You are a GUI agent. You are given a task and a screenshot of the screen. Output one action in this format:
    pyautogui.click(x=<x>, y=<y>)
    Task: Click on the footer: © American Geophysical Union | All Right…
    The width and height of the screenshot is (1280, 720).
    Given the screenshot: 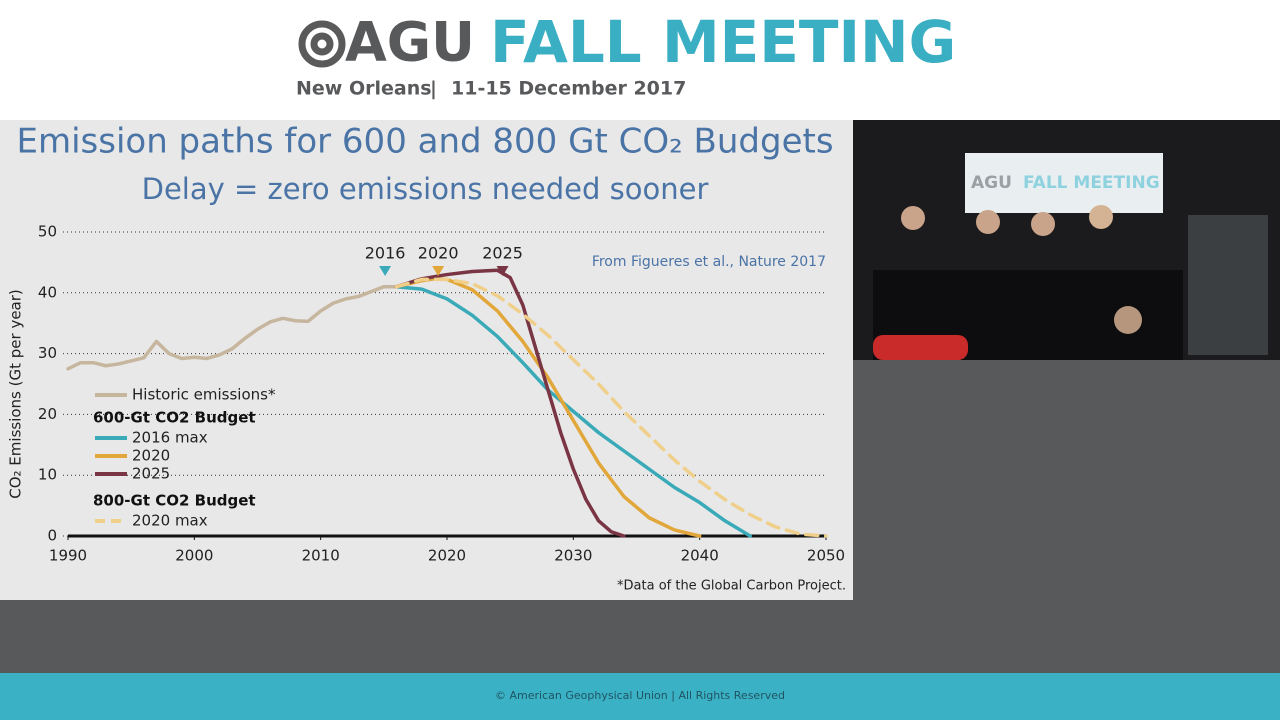 What is the action you would take?
    pyautogui.click(x=640, y=696)
    